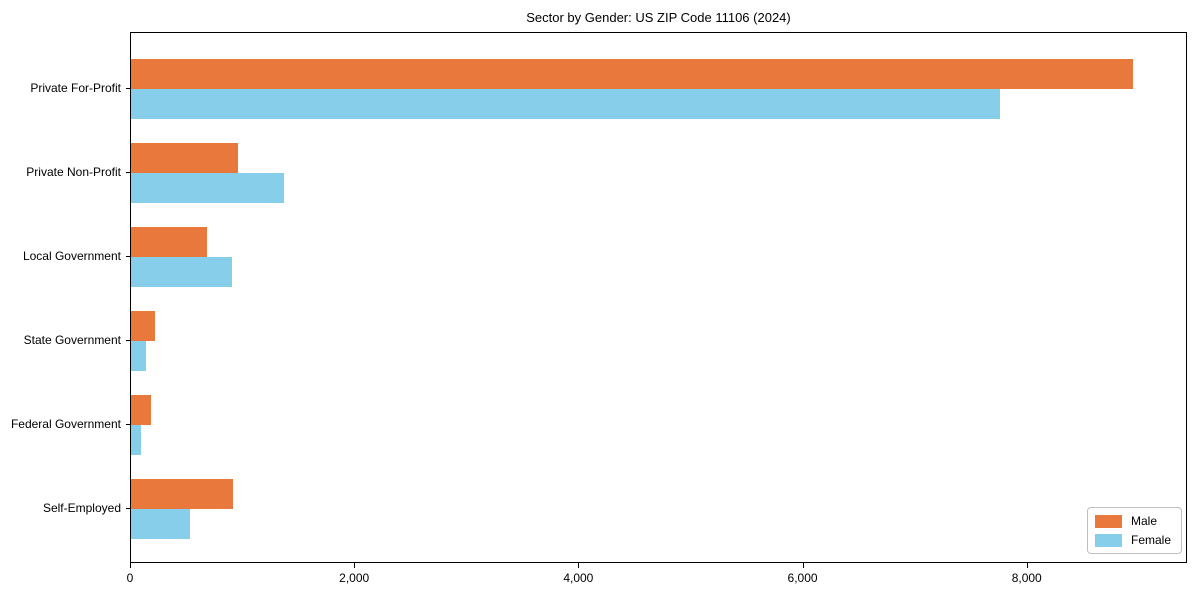 This screenshot has height=600, width=1200. What do you see at coordinates (1108, 521) in the screenshot?
I see `male-swatch-icon` at bounding box center [1108, 521].